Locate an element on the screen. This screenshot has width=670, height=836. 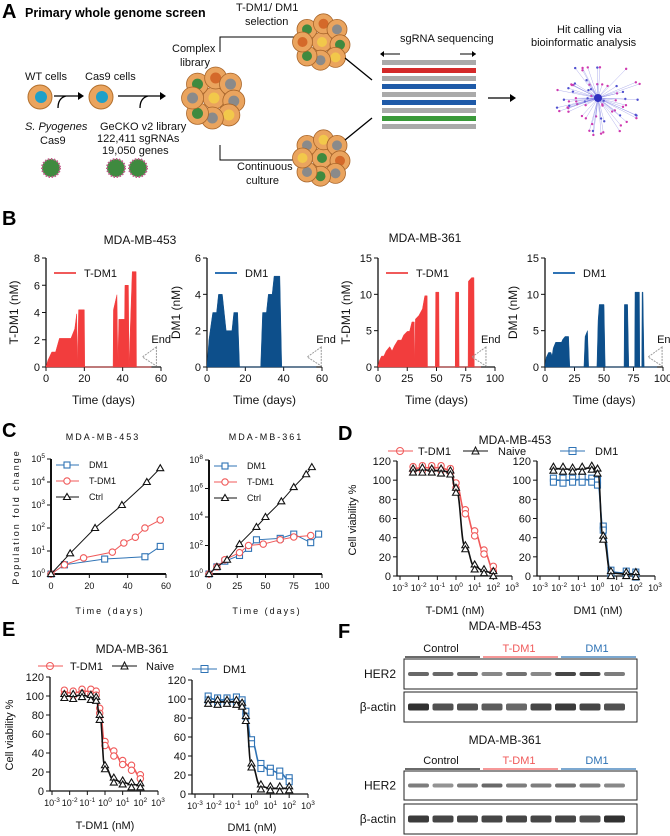
cas9-cells-label: Cas9 cells is located at coordinates (110, 77).